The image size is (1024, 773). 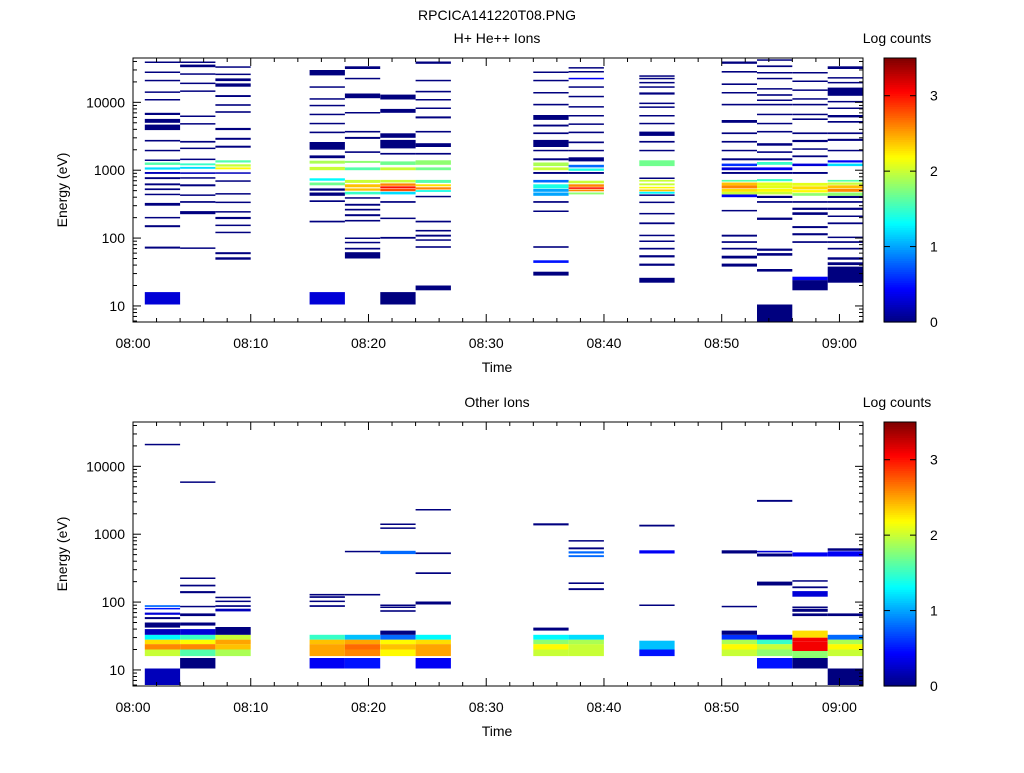 What do you see at coordinates (934, 322) in the screenshot?
I see `colorbar-tick-label: 0` at bounding box center [934, 322].